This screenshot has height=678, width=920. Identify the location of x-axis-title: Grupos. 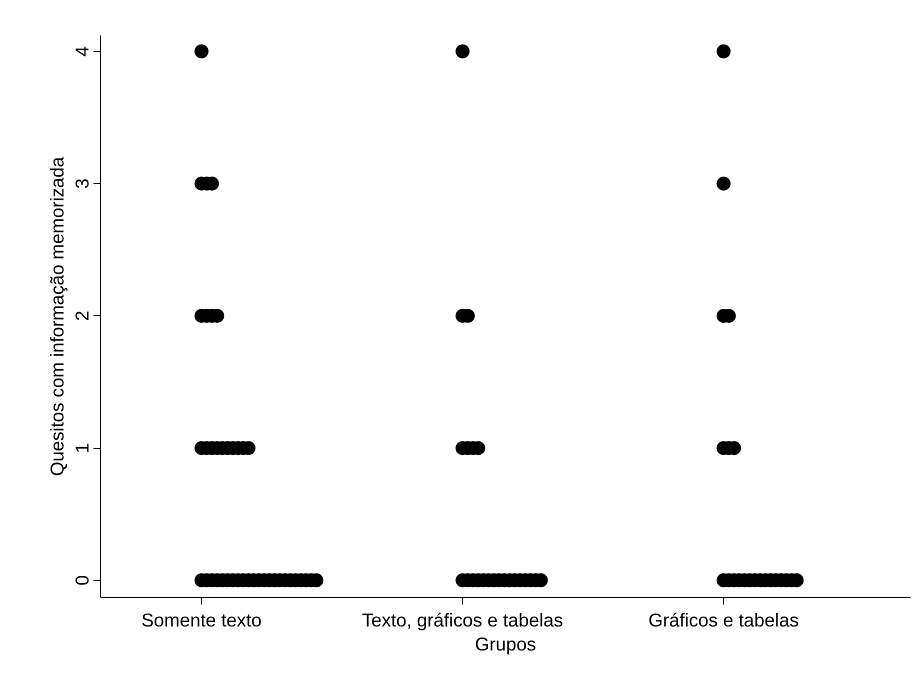
(505, 644).